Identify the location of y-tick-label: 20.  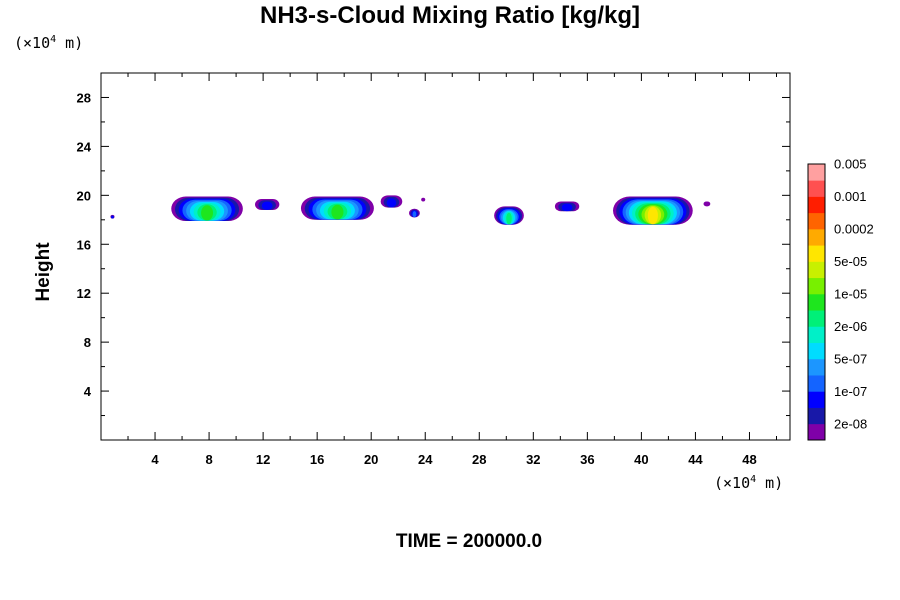
(84, 195).